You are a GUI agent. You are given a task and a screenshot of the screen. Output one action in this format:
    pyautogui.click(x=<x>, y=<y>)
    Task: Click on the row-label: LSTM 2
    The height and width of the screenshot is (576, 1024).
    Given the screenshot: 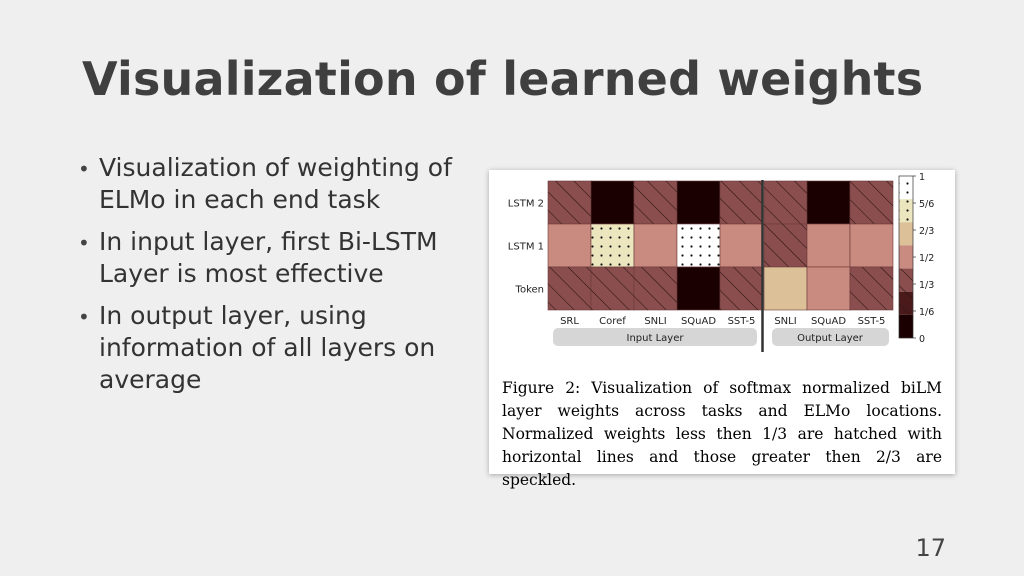 What is the action you would take?
    pyautogui.click(x=526, y=204)
    